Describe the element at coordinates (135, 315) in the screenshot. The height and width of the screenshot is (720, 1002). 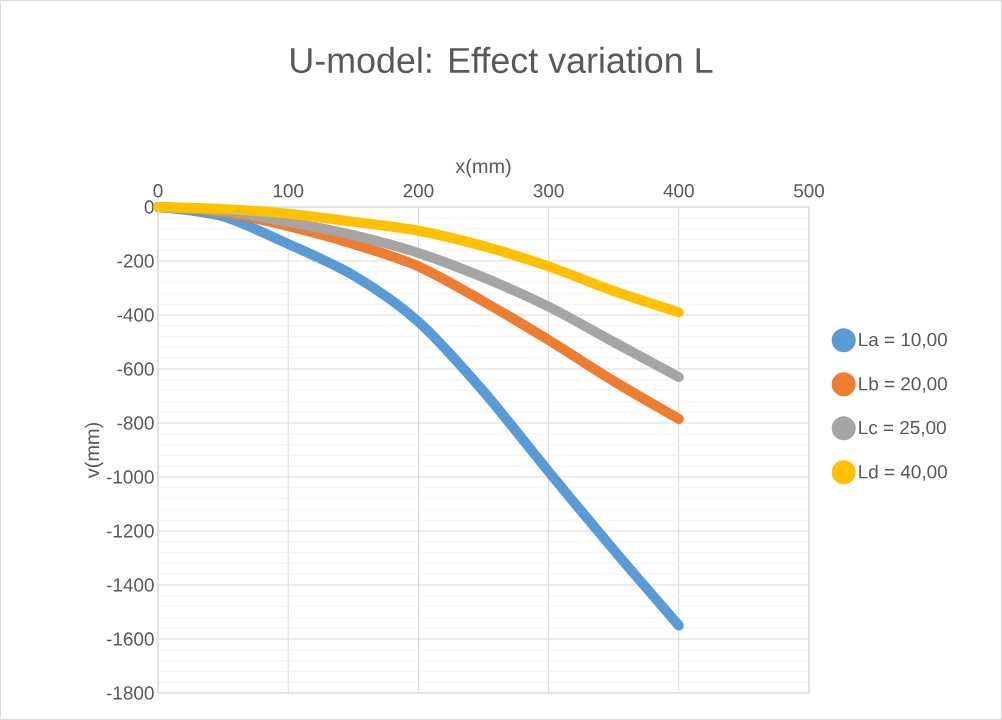
I see `y-tick-label: -400` at that location.